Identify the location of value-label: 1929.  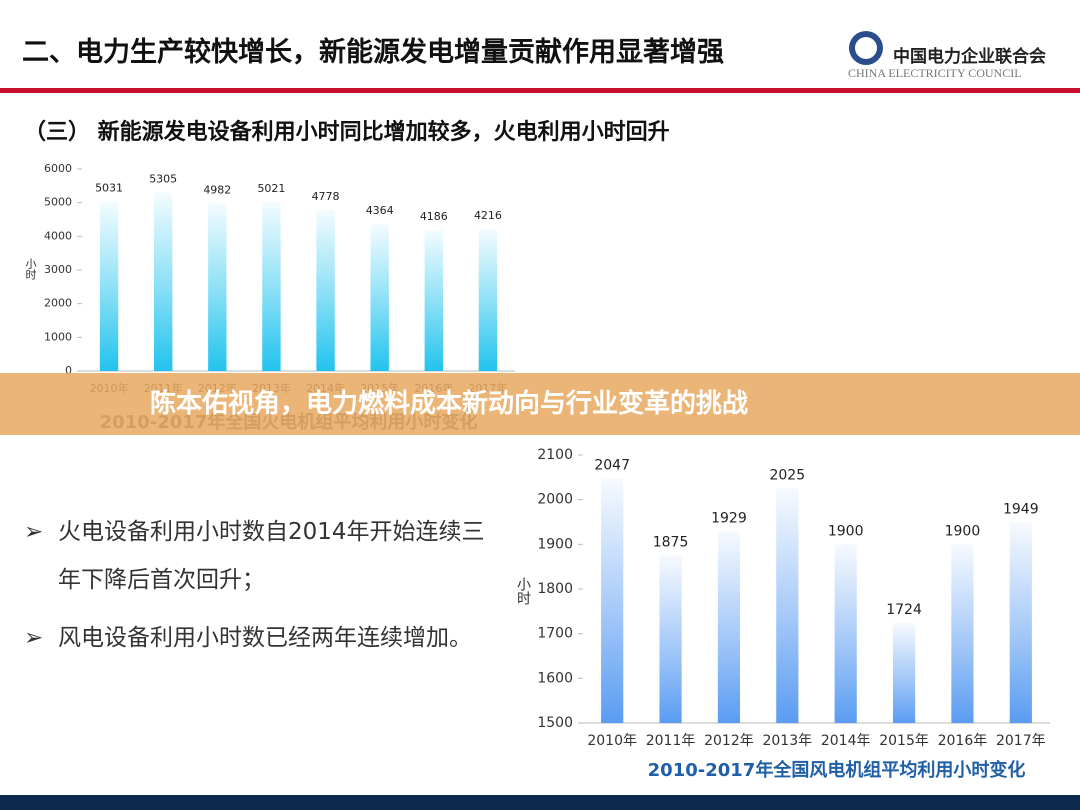
(729, 518).